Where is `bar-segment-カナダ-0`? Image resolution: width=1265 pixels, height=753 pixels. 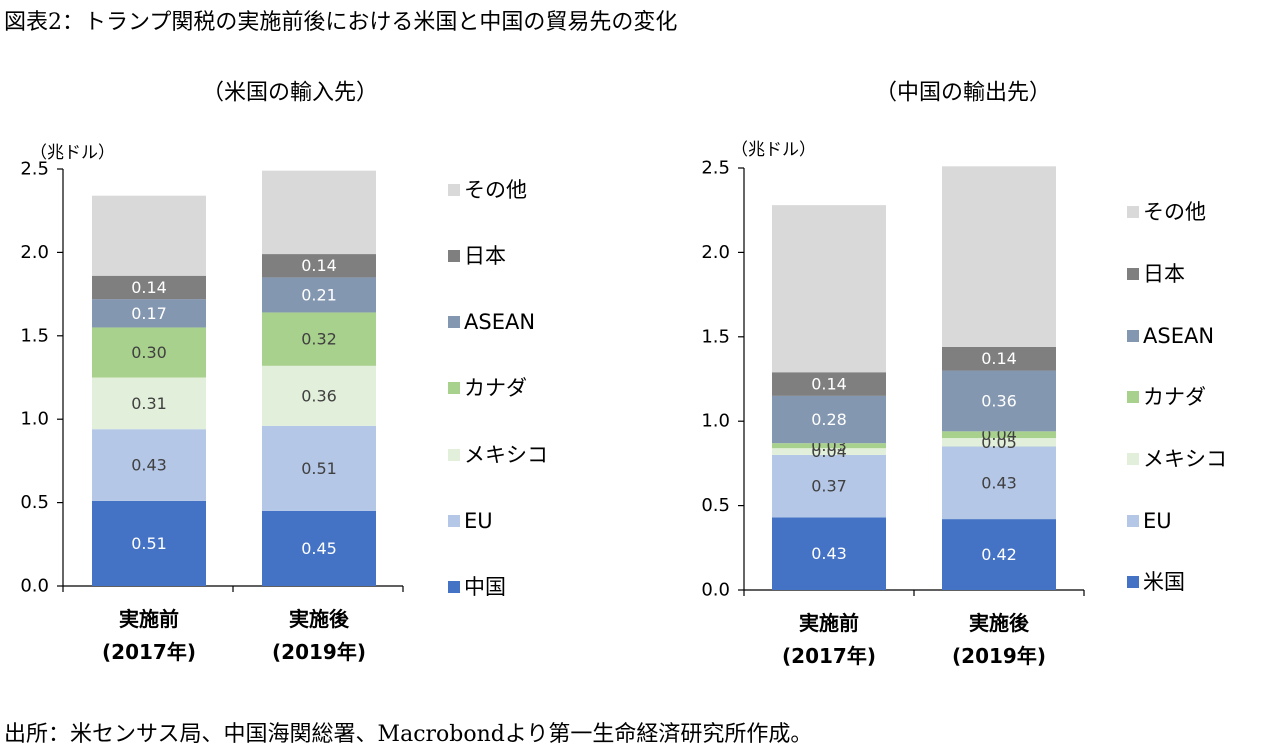 bar-segment-カナダ-0 is located at coordinates (829, 446).